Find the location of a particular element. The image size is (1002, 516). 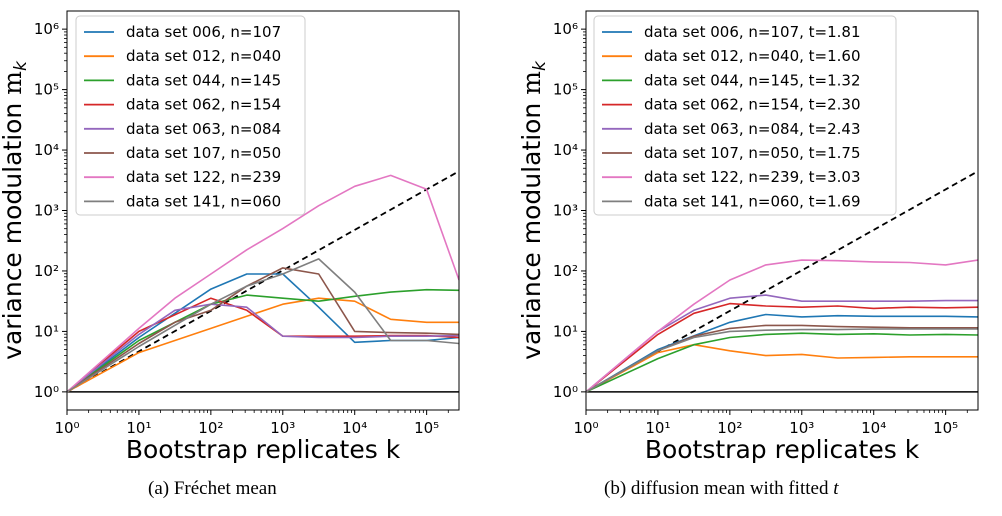

panel-b-legend-box is located at coordinates (745, 115).